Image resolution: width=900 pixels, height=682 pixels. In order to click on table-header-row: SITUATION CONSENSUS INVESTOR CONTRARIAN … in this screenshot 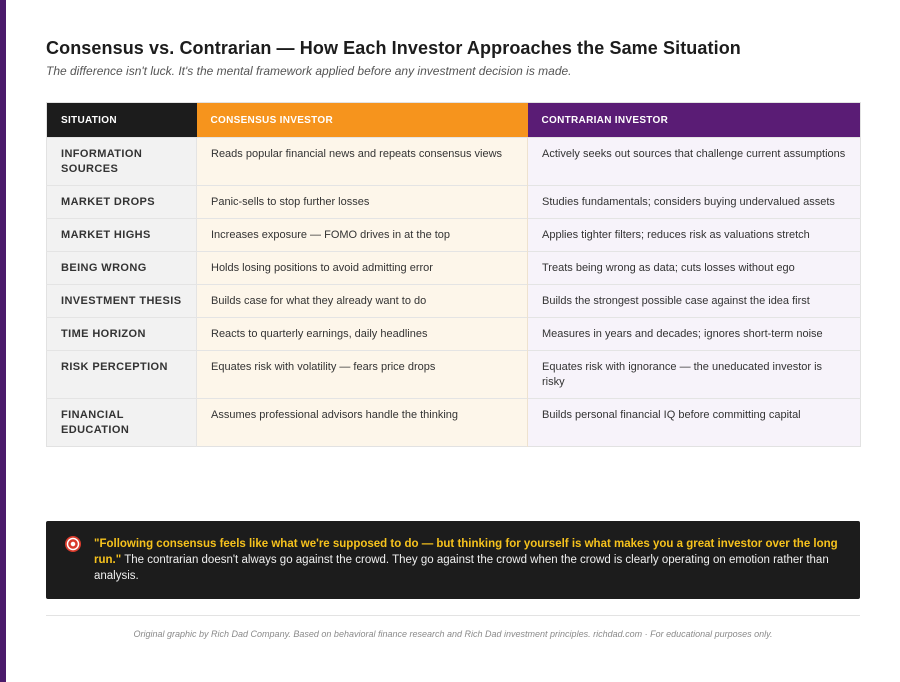, I will do `click(453, 120)`.